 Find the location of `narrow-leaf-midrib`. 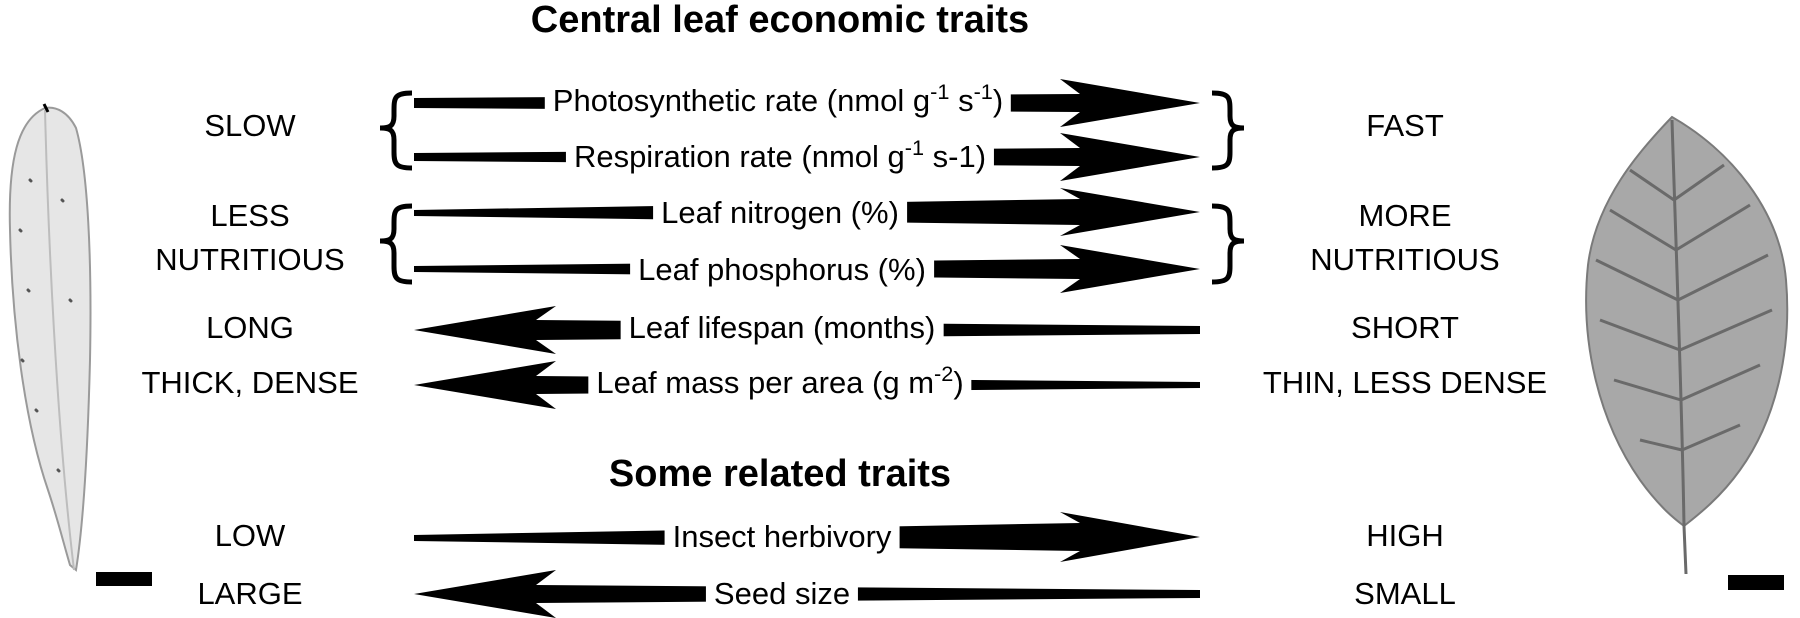

narrow-leaf-midrib is located at coordinates (59, 340).